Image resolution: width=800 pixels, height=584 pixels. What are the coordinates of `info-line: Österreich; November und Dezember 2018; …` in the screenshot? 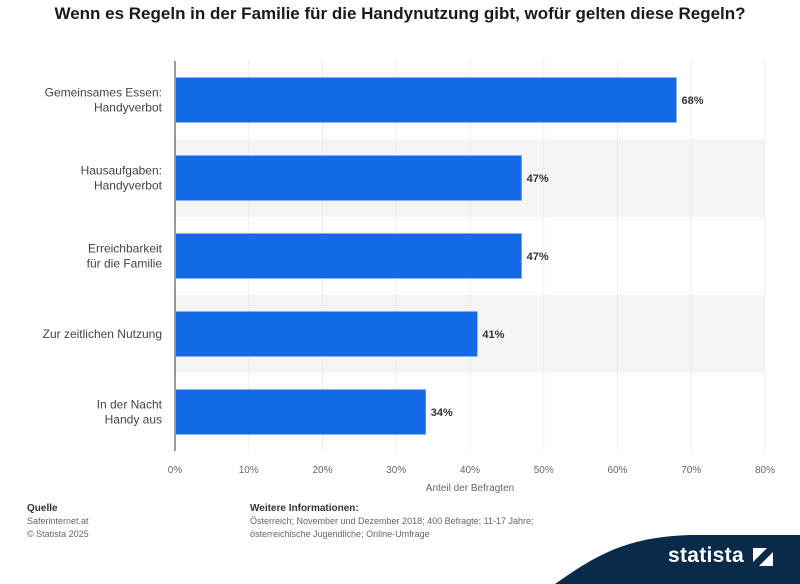 It's located at (392, 521).